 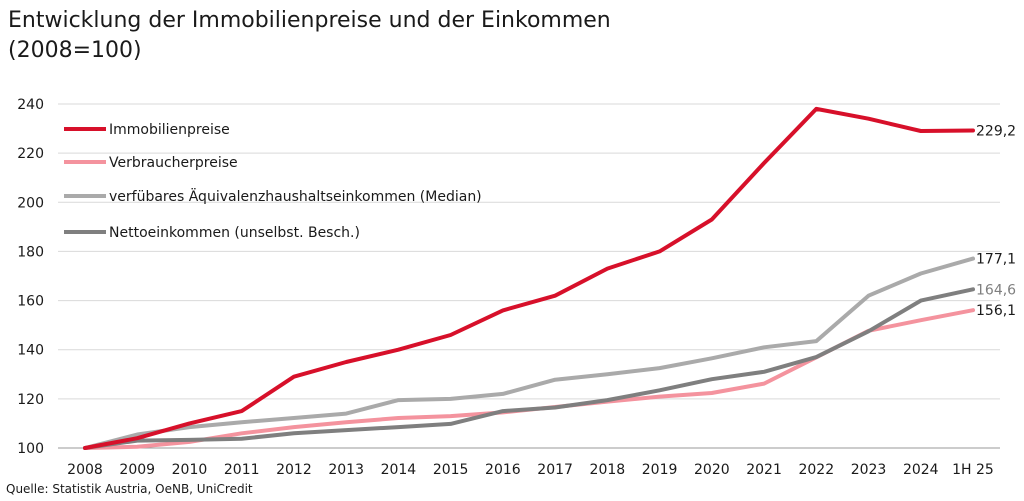 What do you see at coordinates (190, 470) in the screenshot?
I see `x-tick-label: 2010` at bounding box center [190, 470].